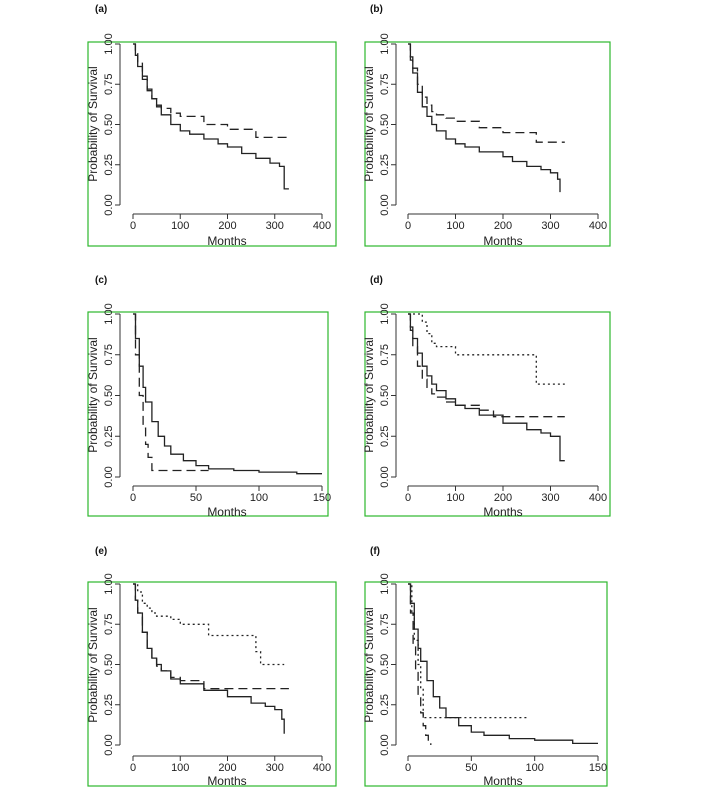  I want to click on panel-f-x-tick-label: 0, so click(408, 768).